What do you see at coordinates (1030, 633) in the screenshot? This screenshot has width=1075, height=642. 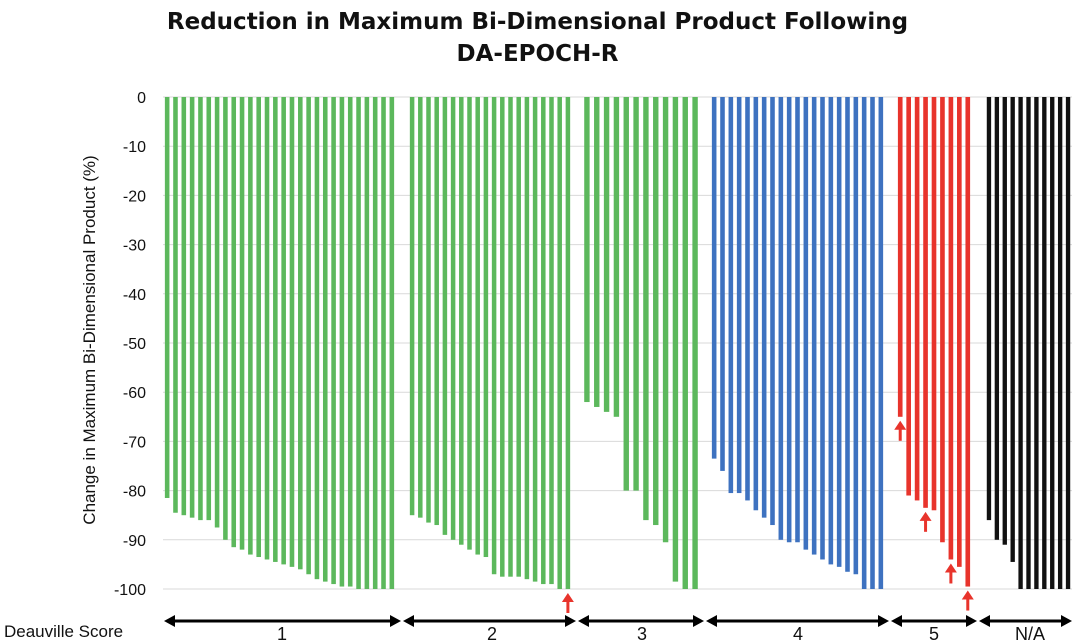 I see `group-label: N/A` at bounding box center [1030, 633].